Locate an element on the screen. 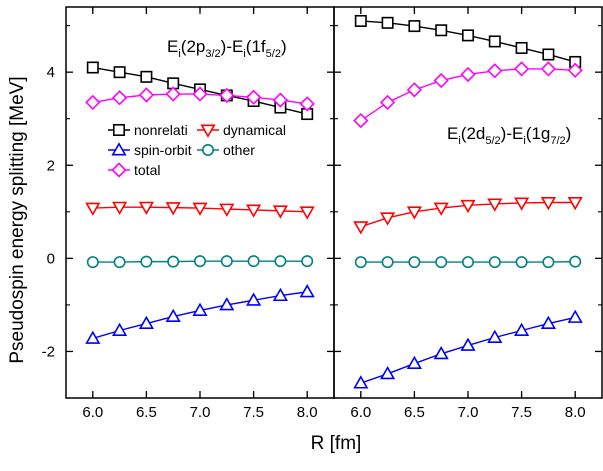  legend-label: other is located at coordinates (239, 150).